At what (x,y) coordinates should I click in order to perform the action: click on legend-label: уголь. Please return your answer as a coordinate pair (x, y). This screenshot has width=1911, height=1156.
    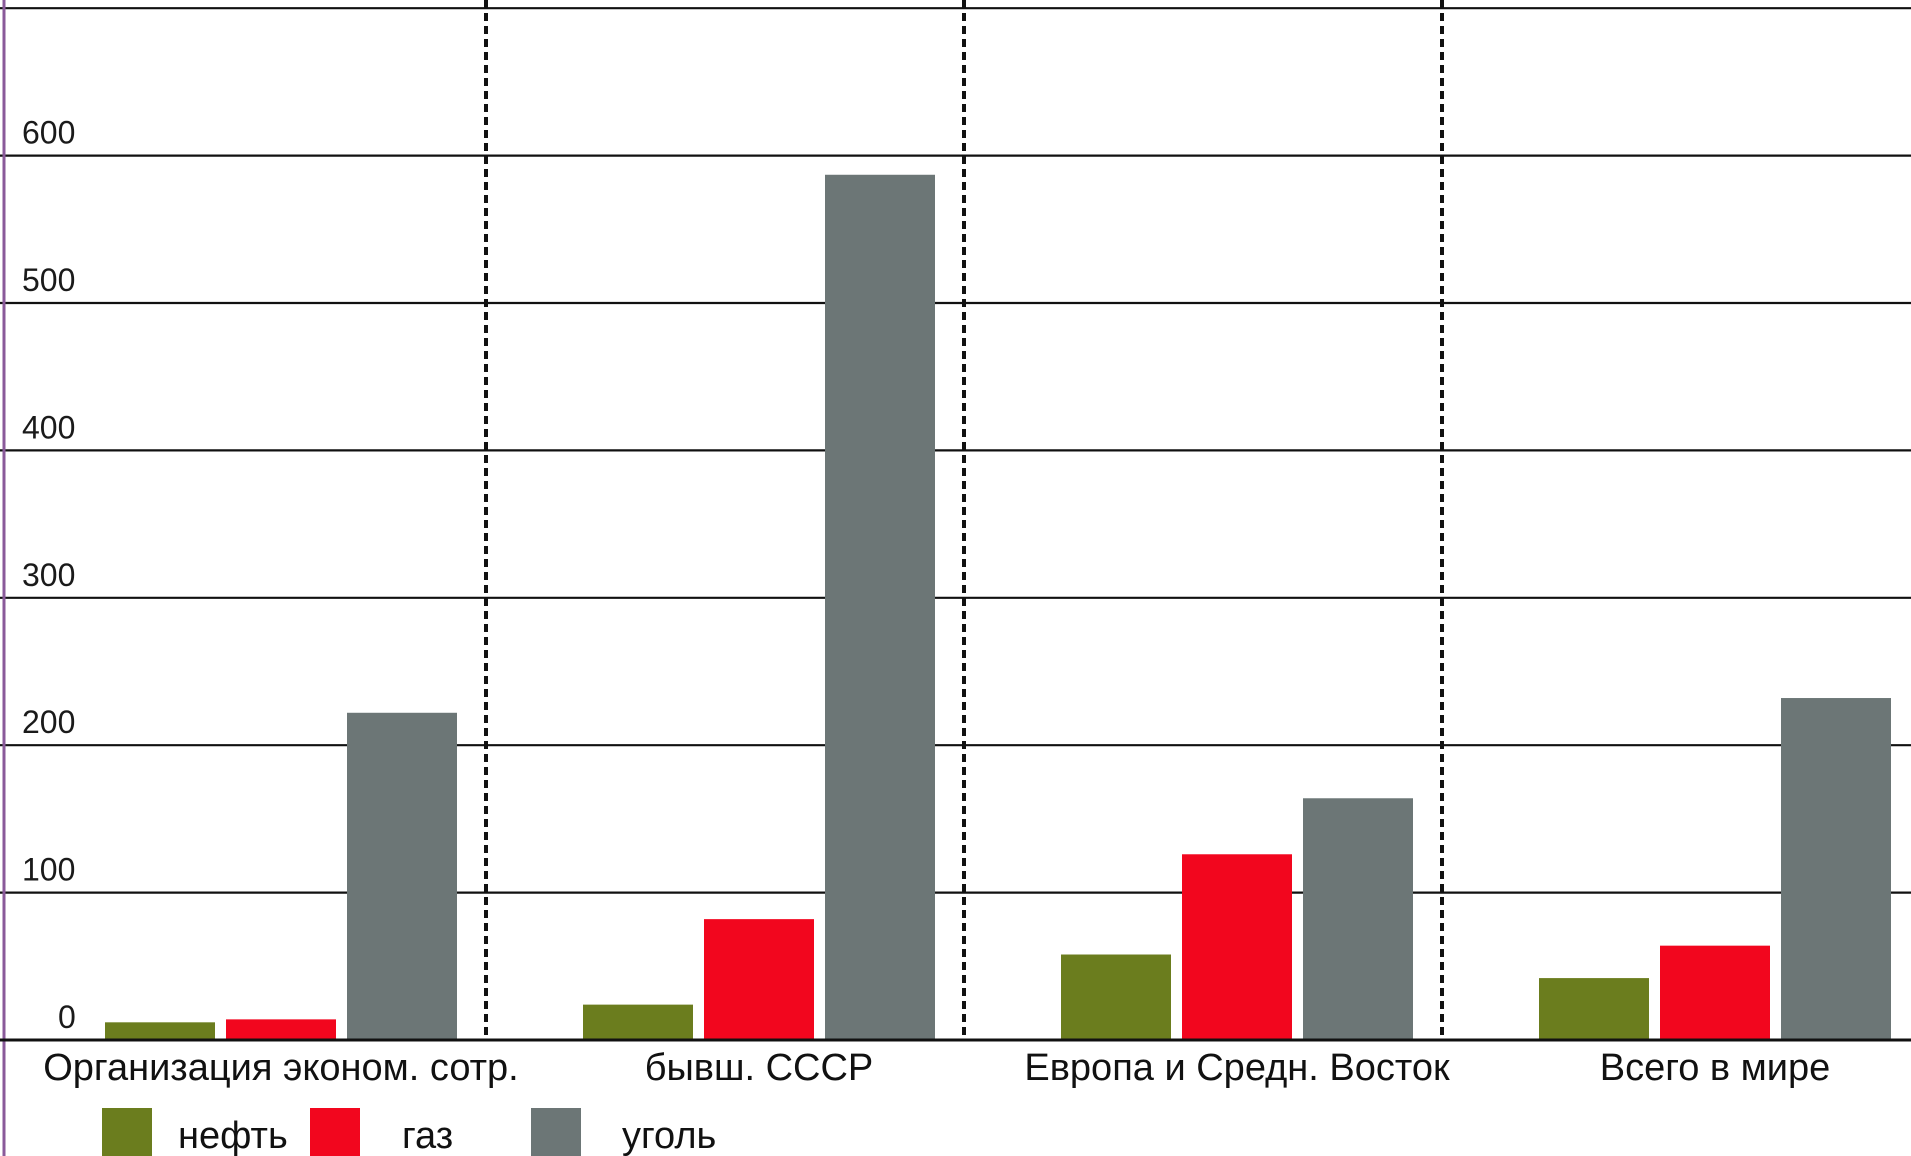
    Looking at the image, I should click on (669, 1135).